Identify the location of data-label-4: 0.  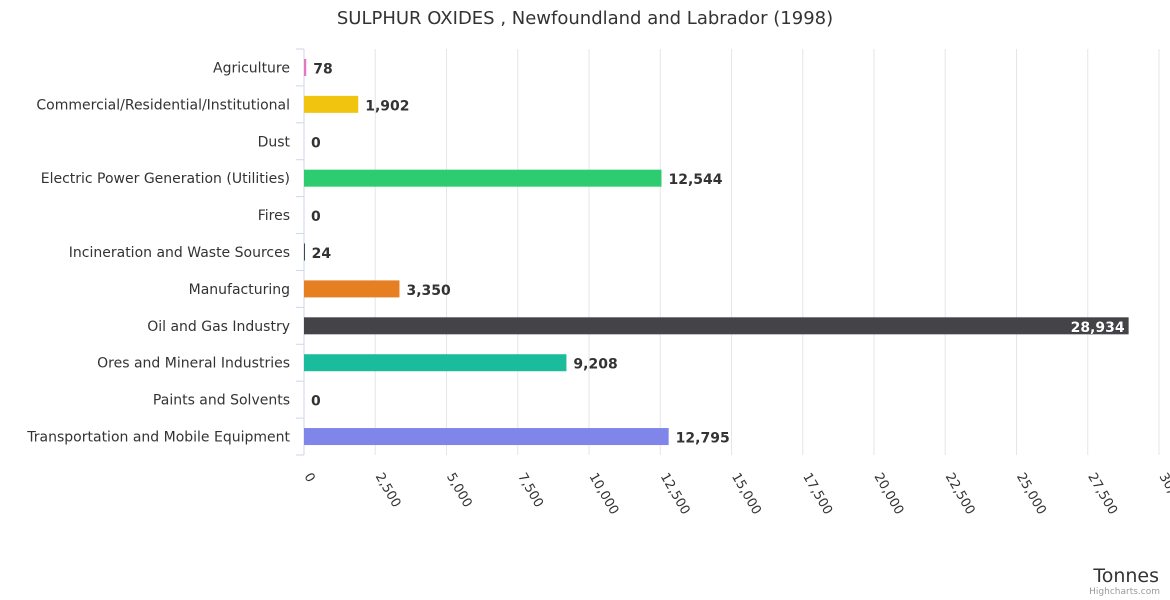
(316, 217).